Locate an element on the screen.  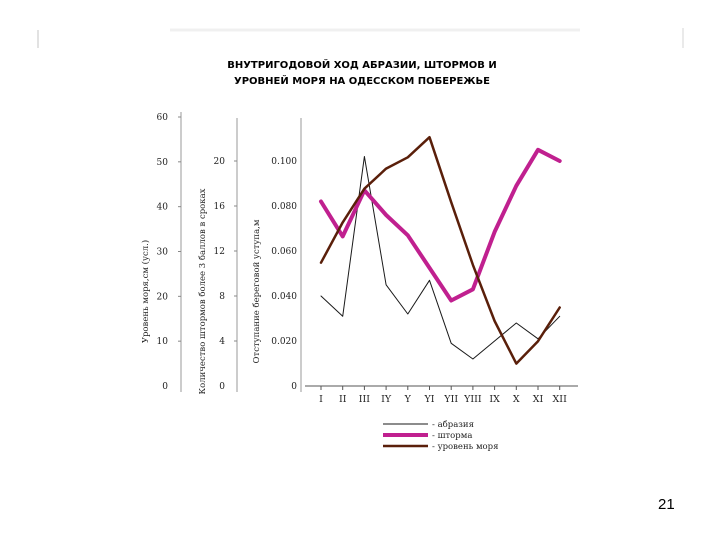
x-tick-label: XI is located at coordinates (538, 399).